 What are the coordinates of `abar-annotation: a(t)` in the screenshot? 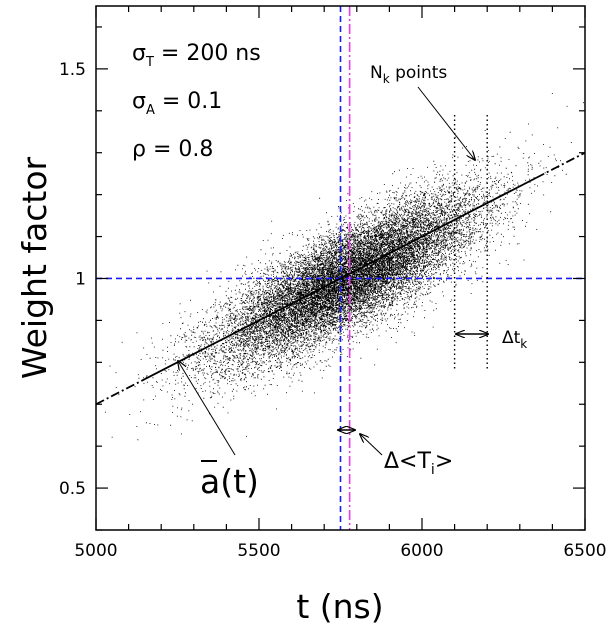 It's located at (229, 480).